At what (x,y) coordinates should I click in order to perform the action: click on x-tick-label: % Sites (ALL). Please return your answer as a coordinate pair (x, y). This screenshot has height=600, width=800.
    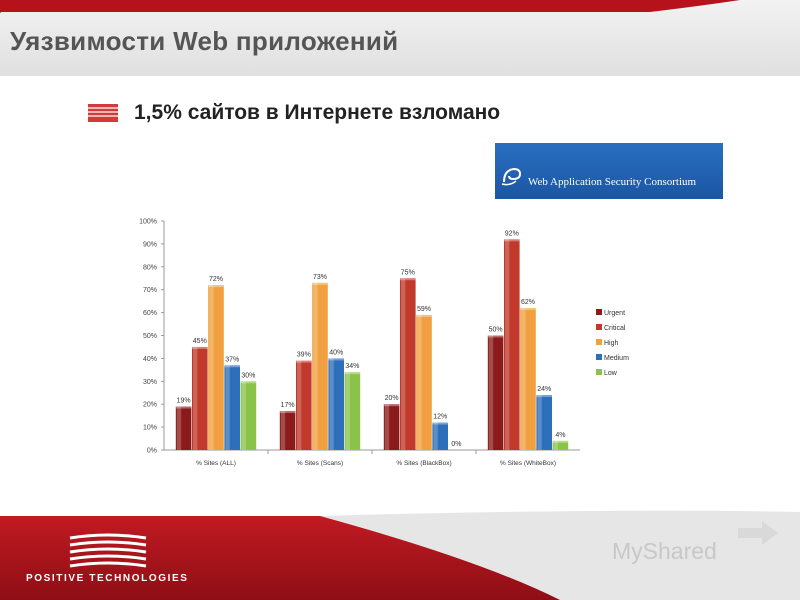
    Looking at the image, I should click on (216, 463).